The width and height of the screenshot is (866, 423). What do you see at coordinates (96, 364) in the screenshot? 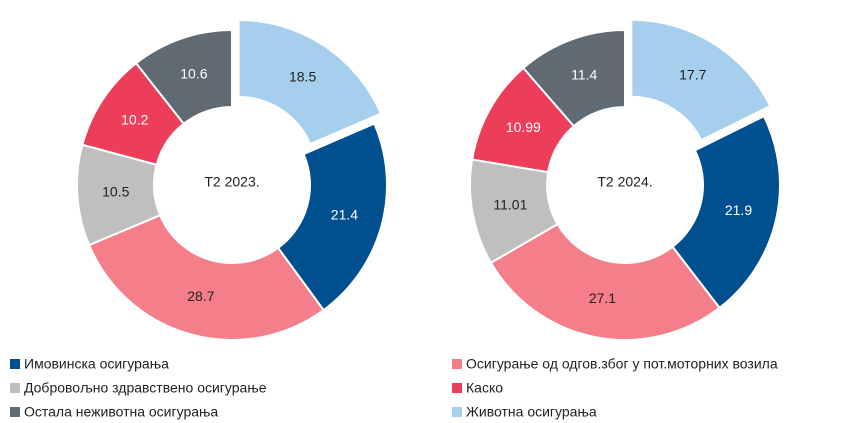
I see `legend-label: Имовинска осигурања` at bounding box center [96, 364].